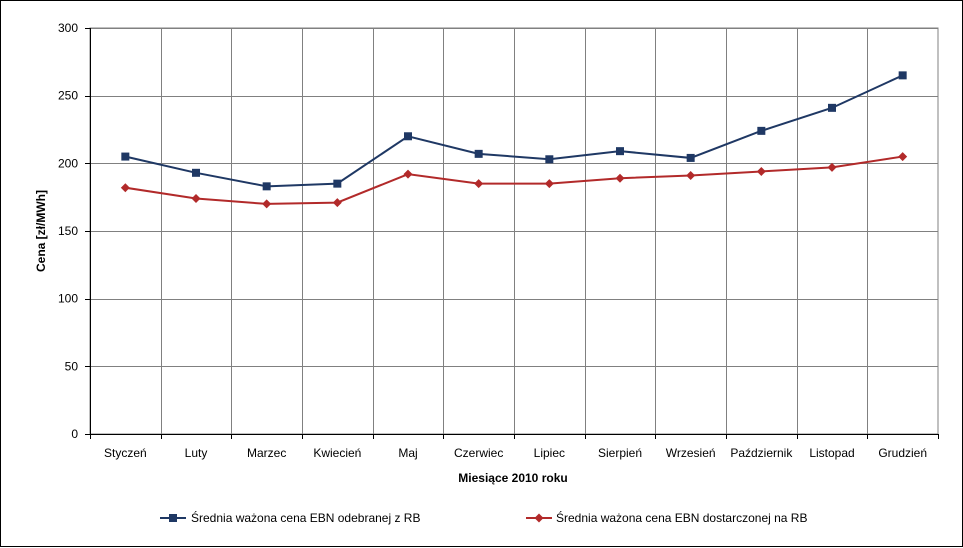 This screenshot has width=963, height=548. Describe the element at coordinates (691, 453) in the screenshot. I see `x-tick-label: Wrzesień` at that location.